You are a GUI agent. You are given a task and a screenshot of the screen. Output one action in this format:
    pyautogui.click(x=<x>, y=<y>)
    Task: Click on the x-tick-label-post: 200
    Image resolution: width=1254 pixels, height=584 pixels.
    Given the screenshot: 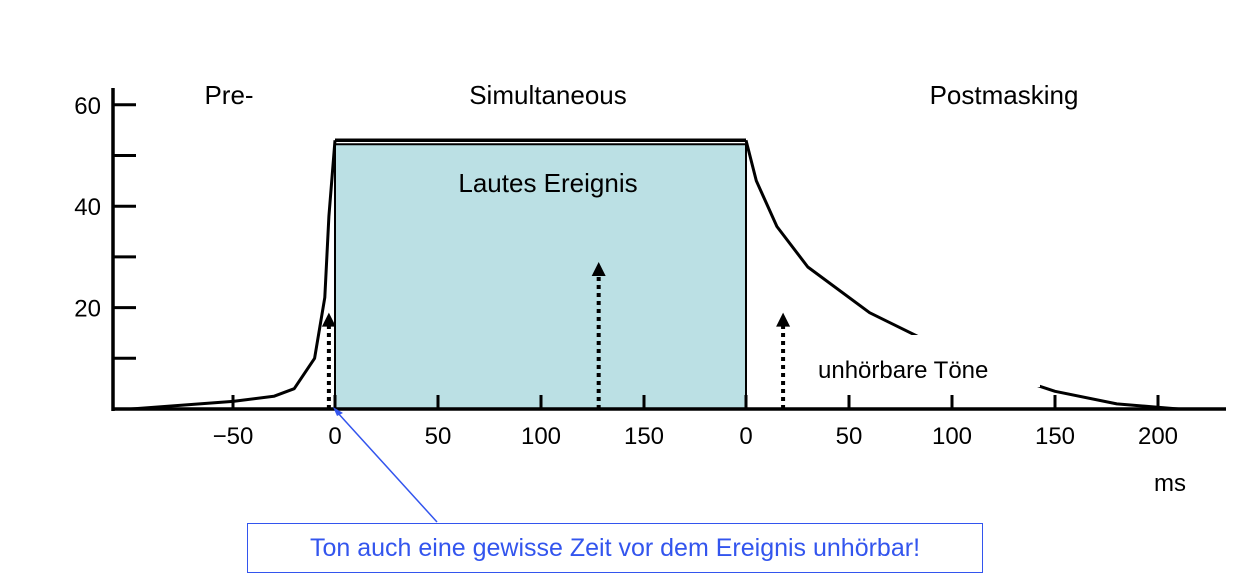 What is the action you would take?
    pyautogui.click(x=1158, y=436)
    